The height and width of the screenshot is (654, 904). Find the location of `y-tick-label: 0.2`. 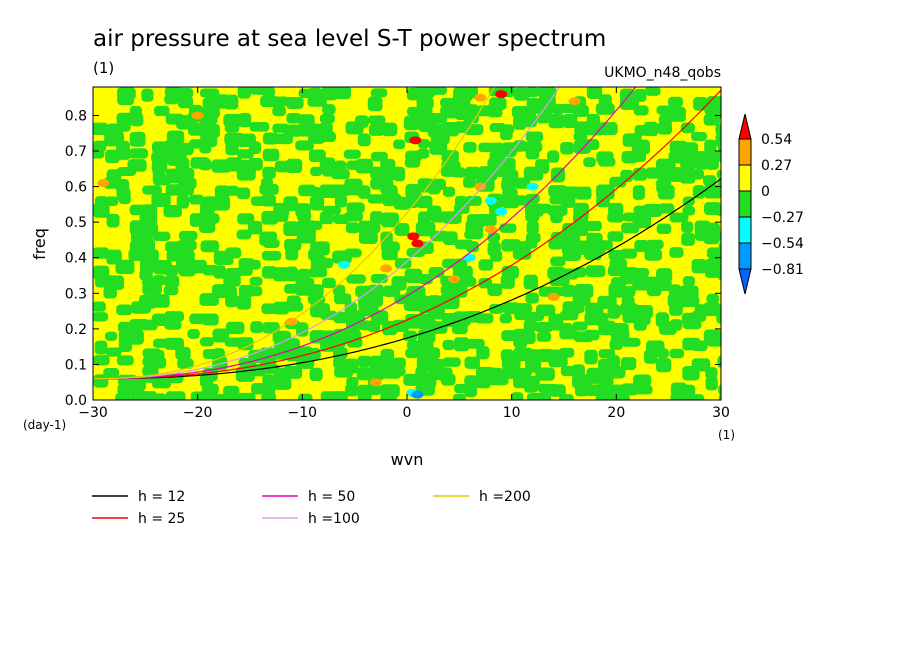

y-tick-label: 0.2 is located at coordinates (76, 330).